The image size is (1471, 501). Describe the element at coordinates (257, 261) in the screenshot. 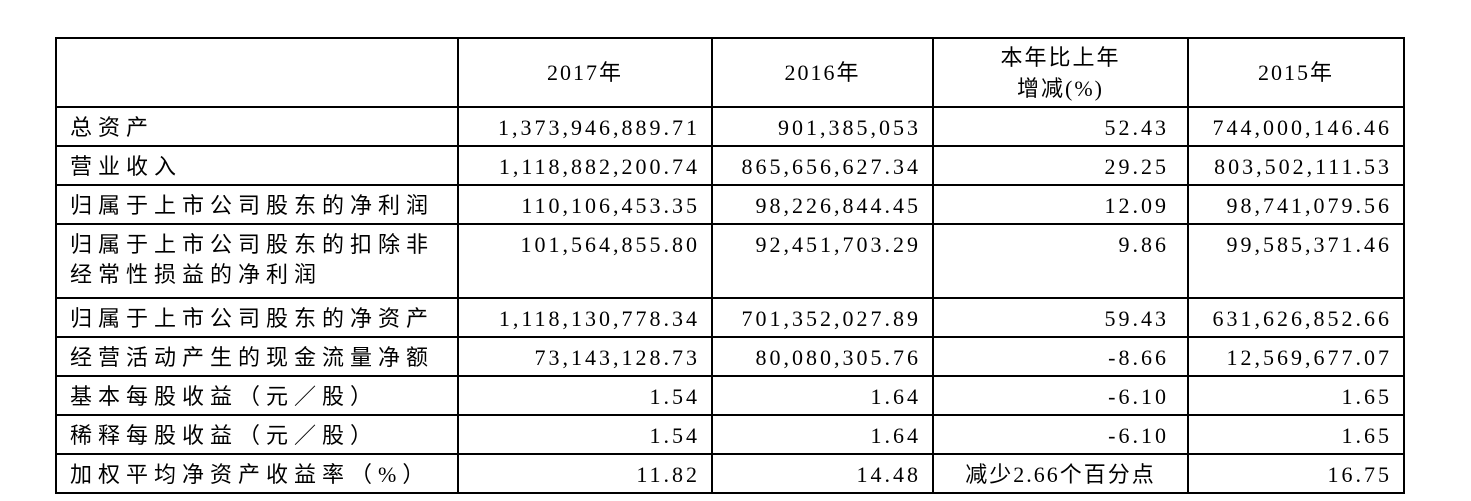

I see `row-label-cell: 归属于上市公司股东的扣除非经常性损益的净利润` at that location.